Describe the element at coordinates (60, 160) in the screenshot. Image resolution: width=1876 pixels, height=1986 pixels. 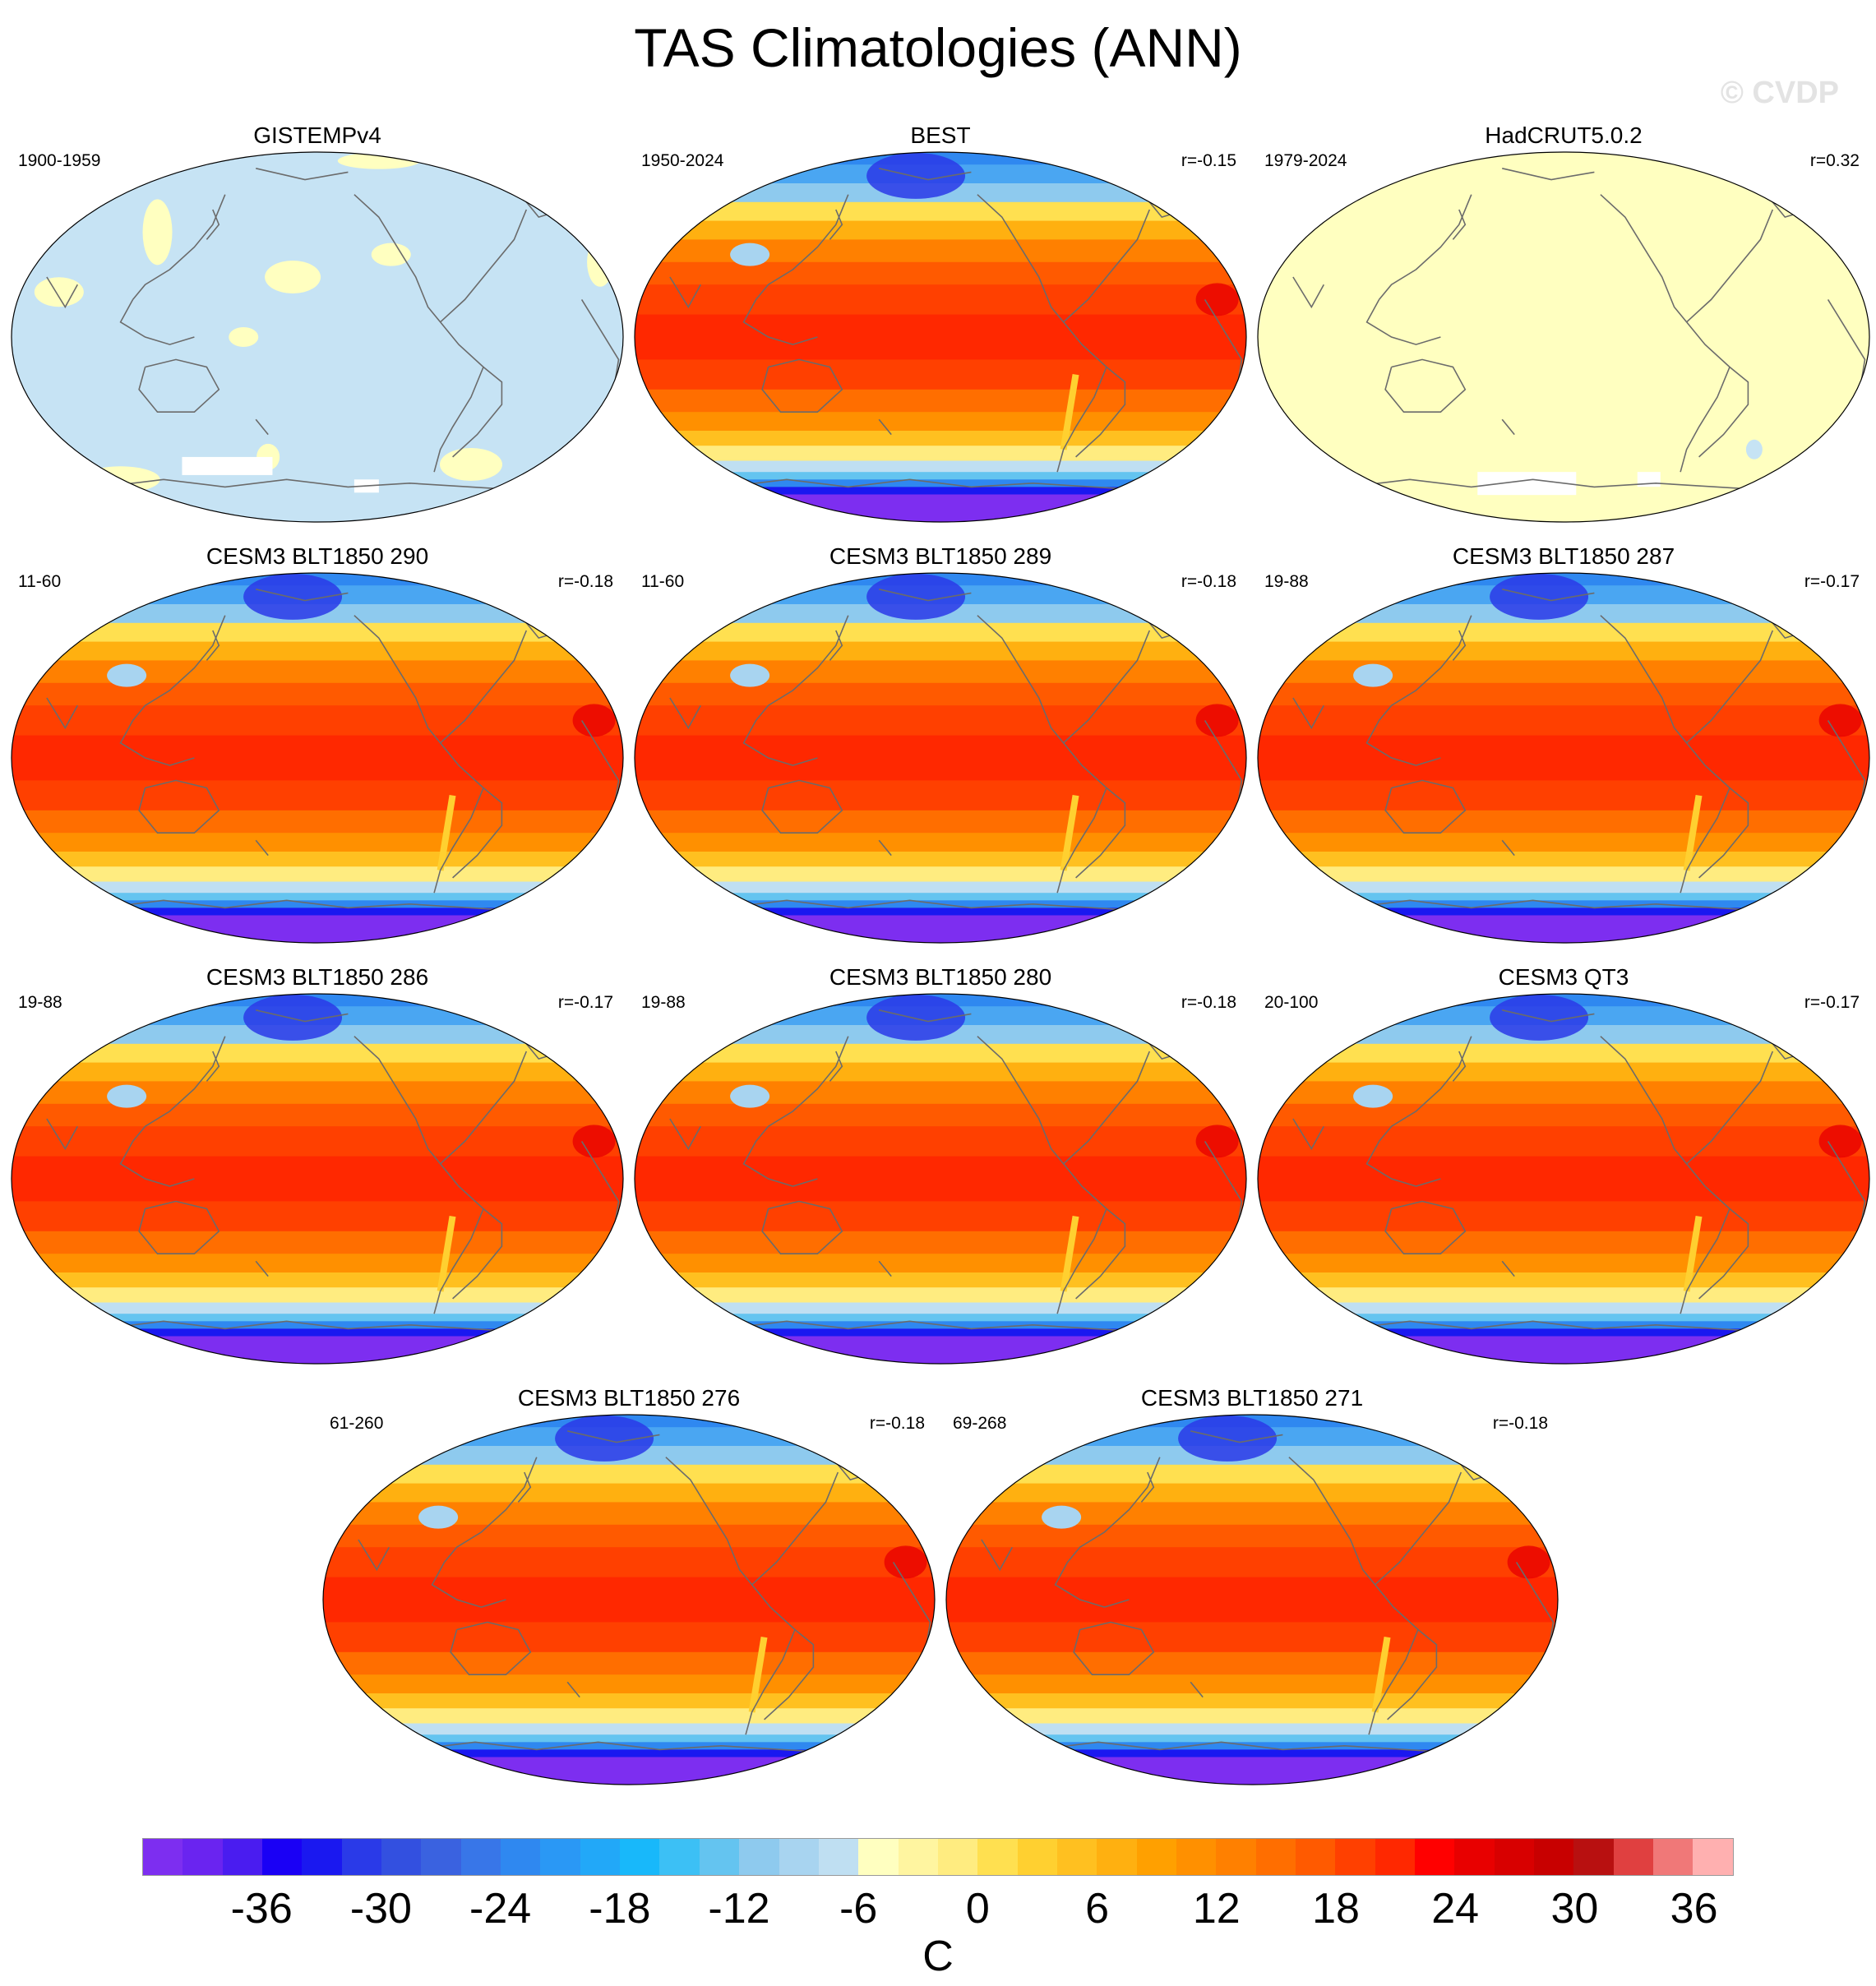
I see `panel-period: 1900-1959` at that location.